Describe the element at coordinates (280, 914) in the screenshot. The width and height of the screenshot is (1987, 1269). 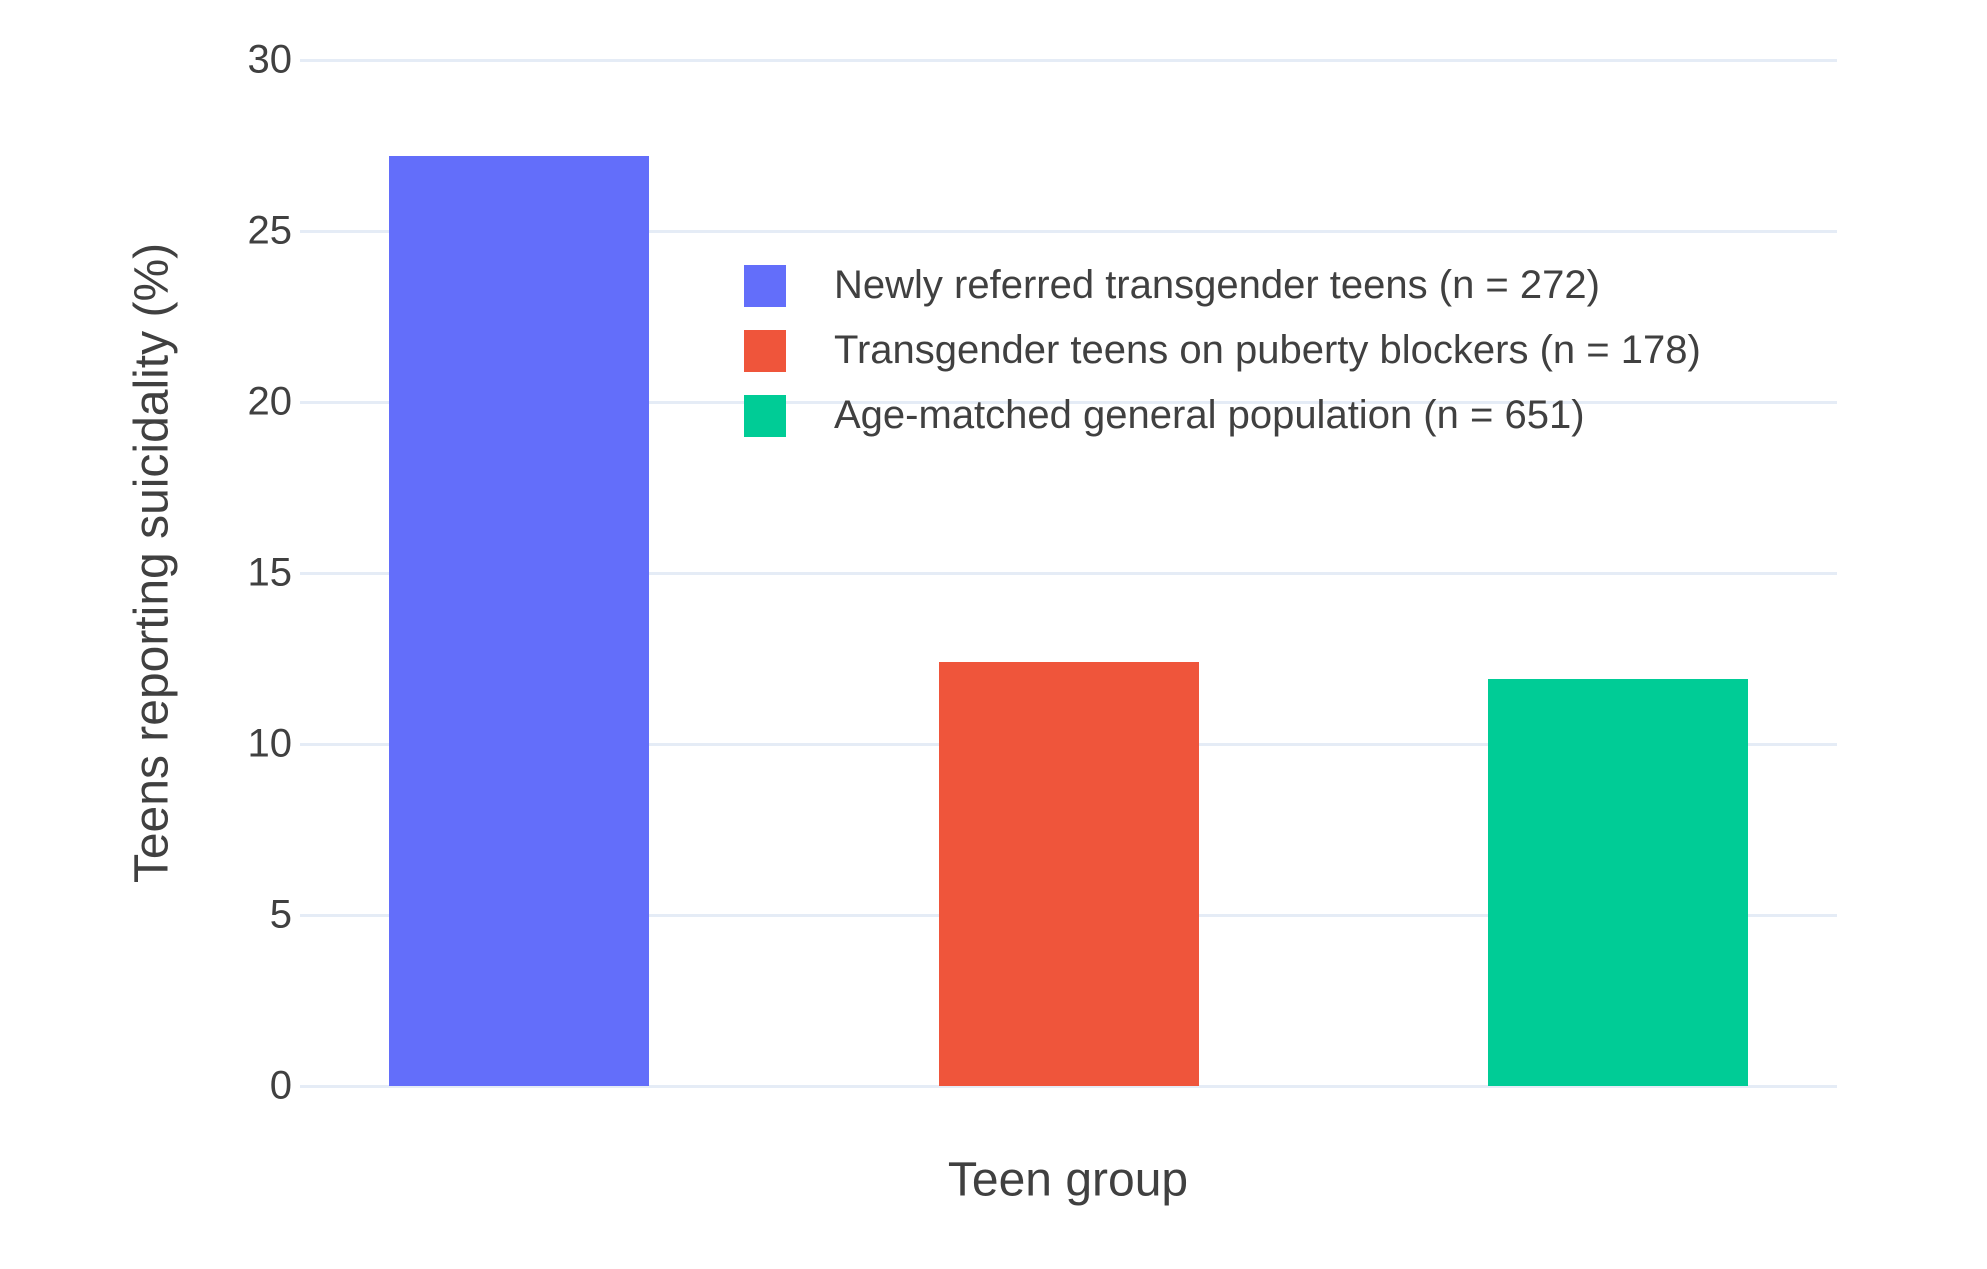
I see `y-tick-label-5: 5` at that location.